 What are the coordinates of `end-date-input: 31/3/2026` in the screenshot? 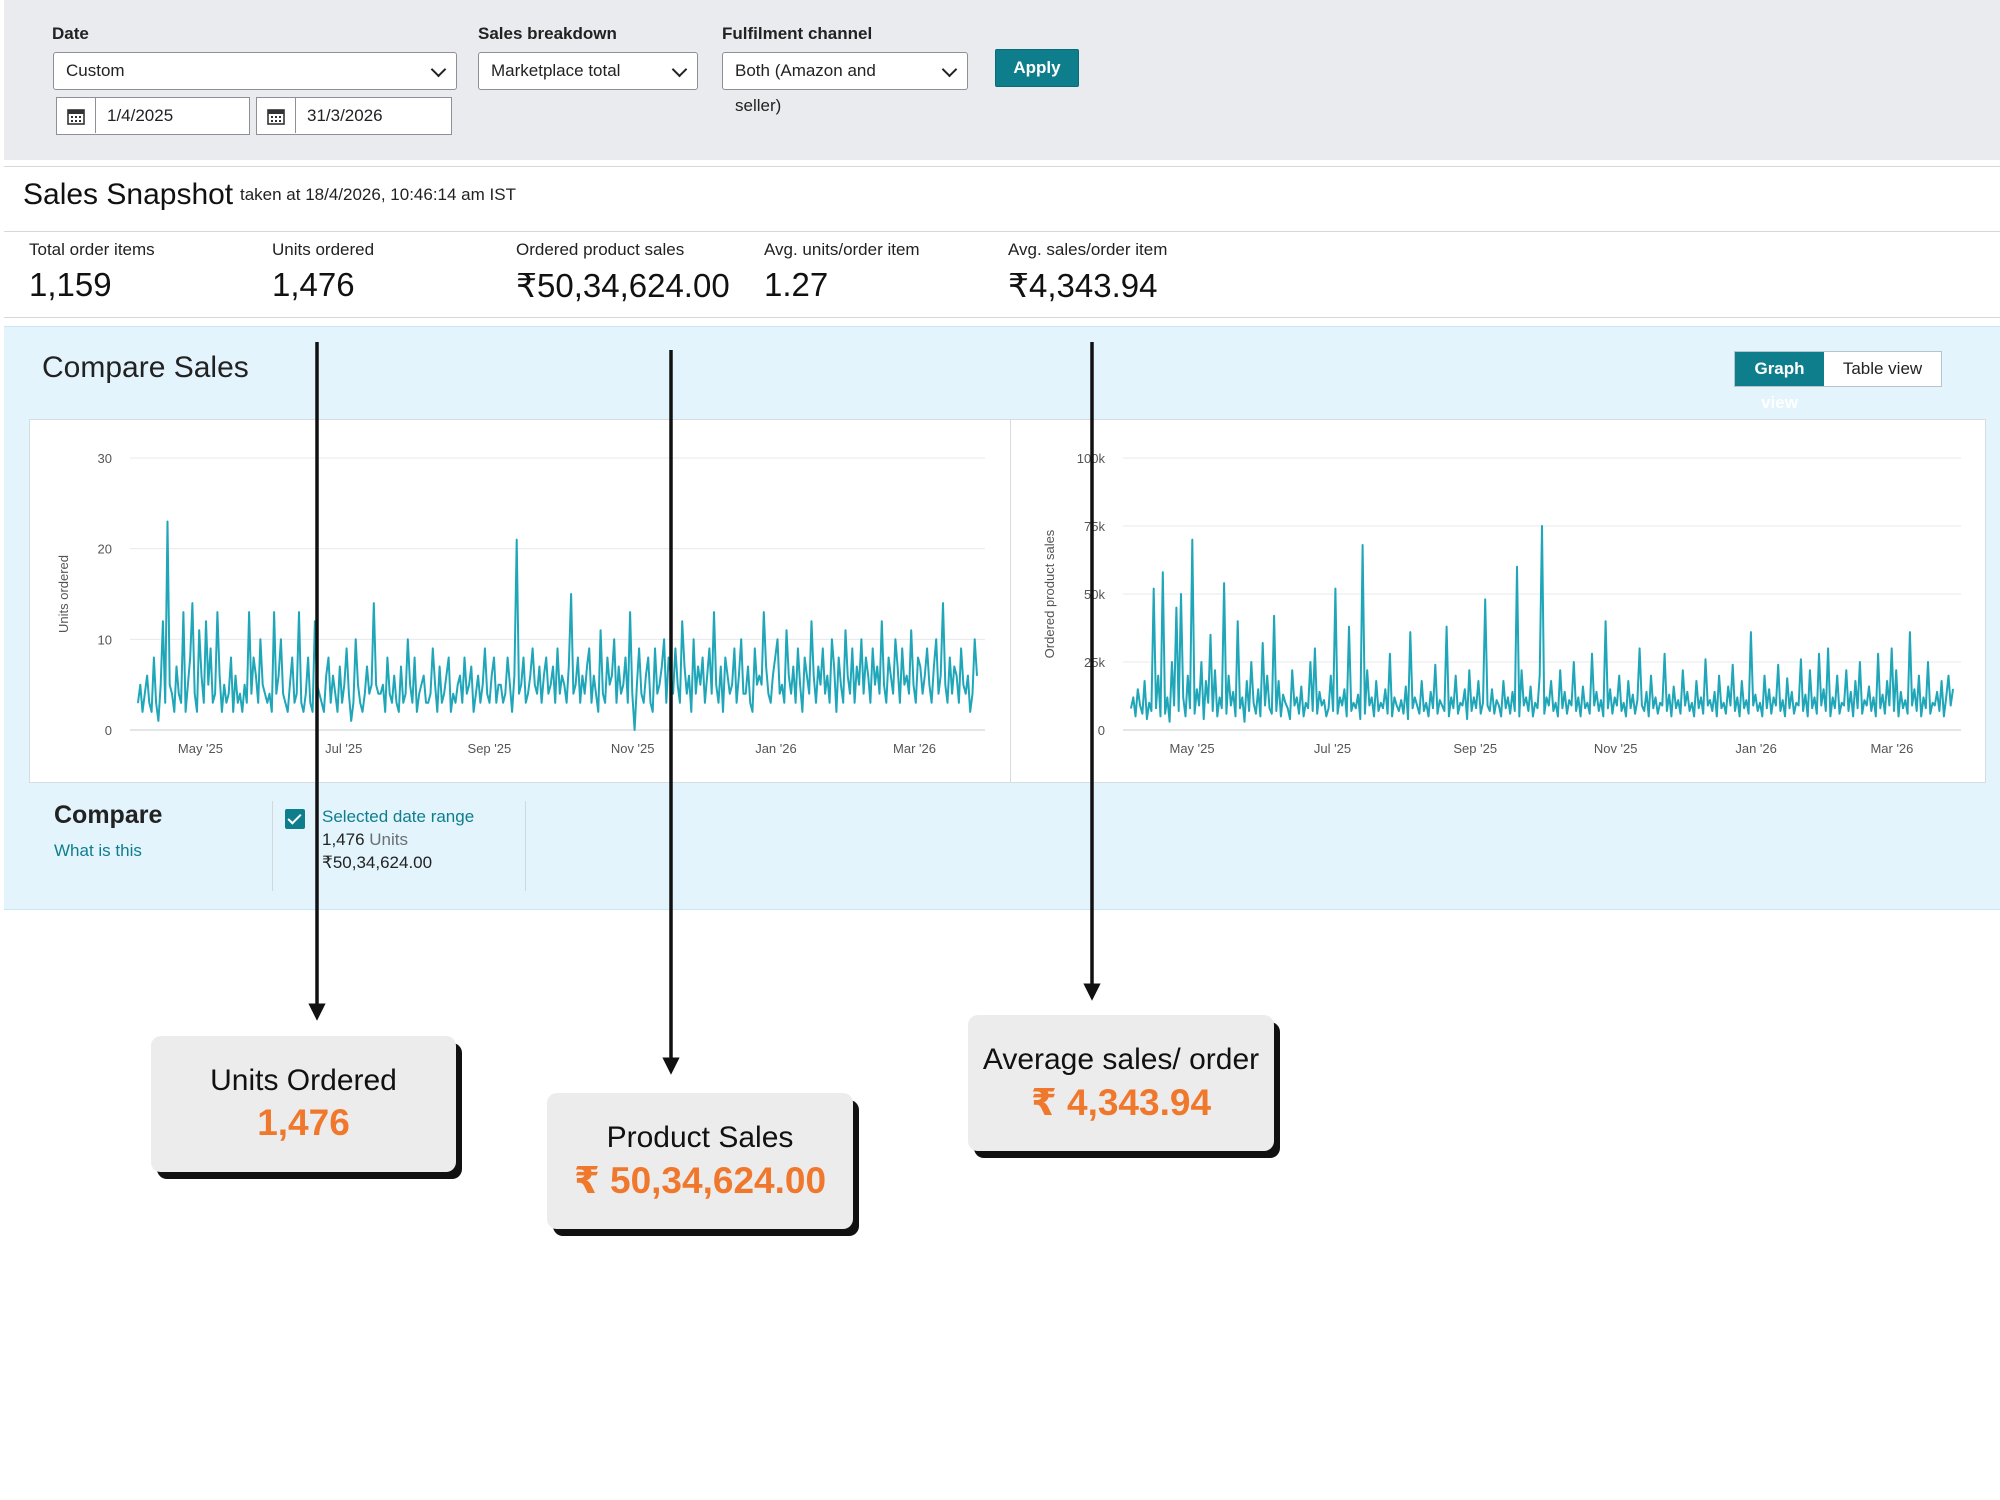 It's located at (354, 116).